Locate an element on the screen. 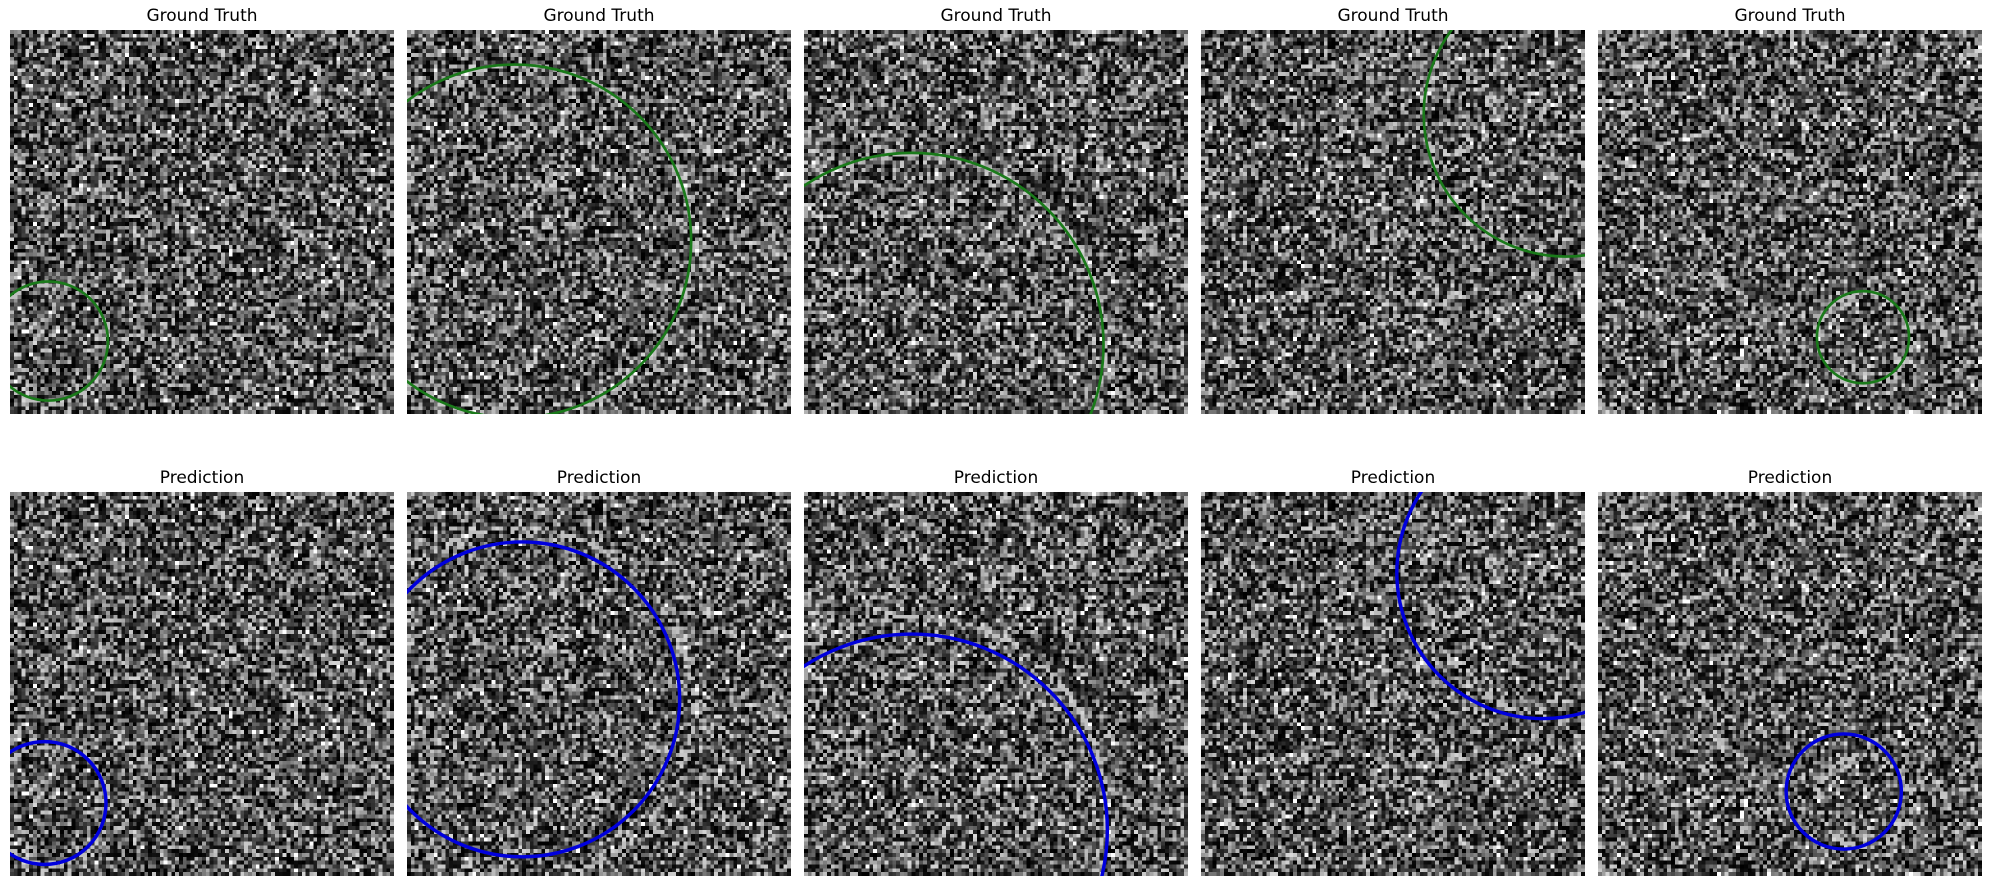  title-prediction-4: Prediction is located at coordinates (1393, 478).